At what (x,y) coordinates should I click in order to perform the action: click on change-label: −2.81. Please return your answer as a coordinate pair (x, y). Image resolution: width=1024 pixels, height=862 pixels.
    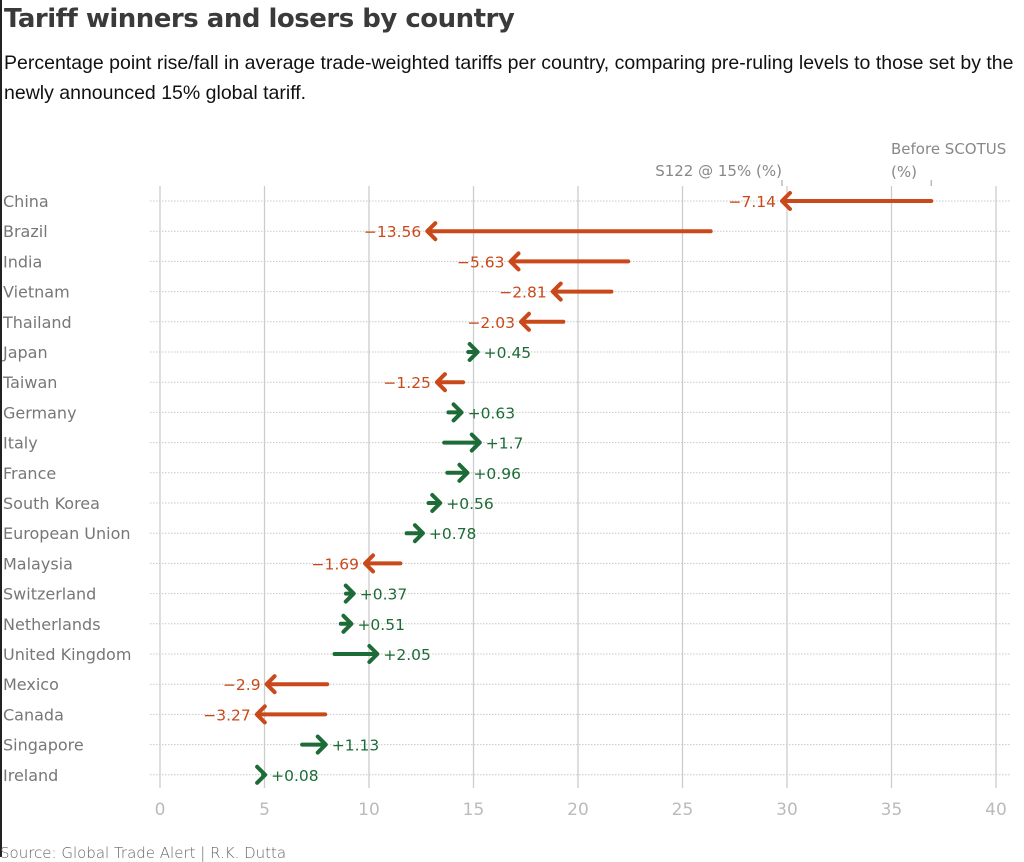
    Looking at the image, I should click on (523, 293).